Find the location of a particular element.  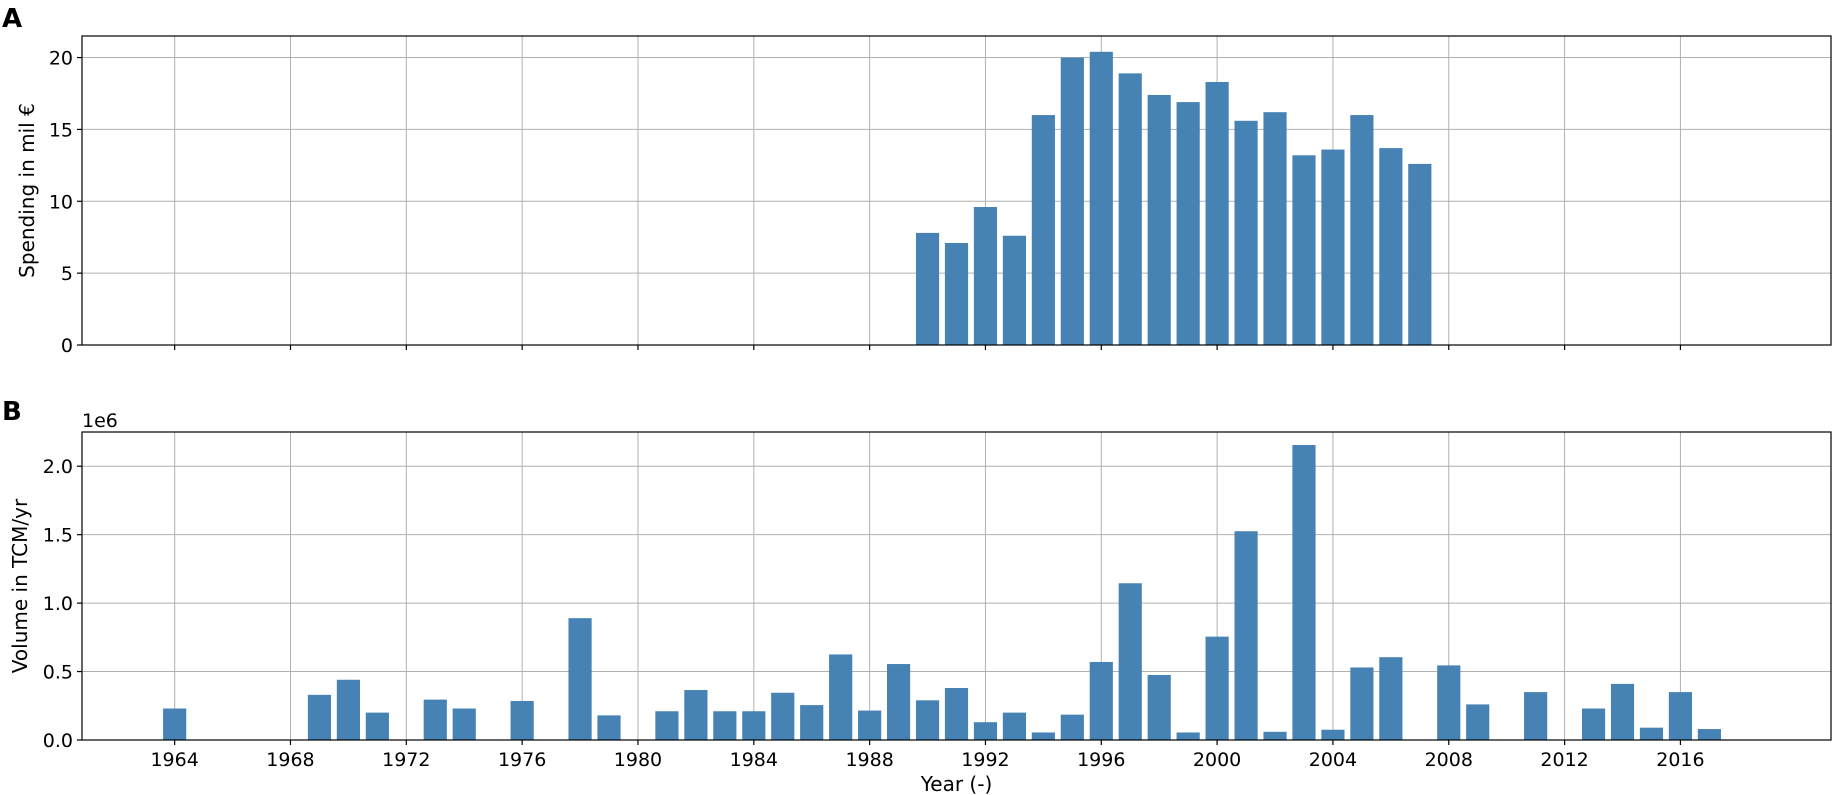

panel-a-ylabel: Spending in mil € is located at coordinates (27, 190).